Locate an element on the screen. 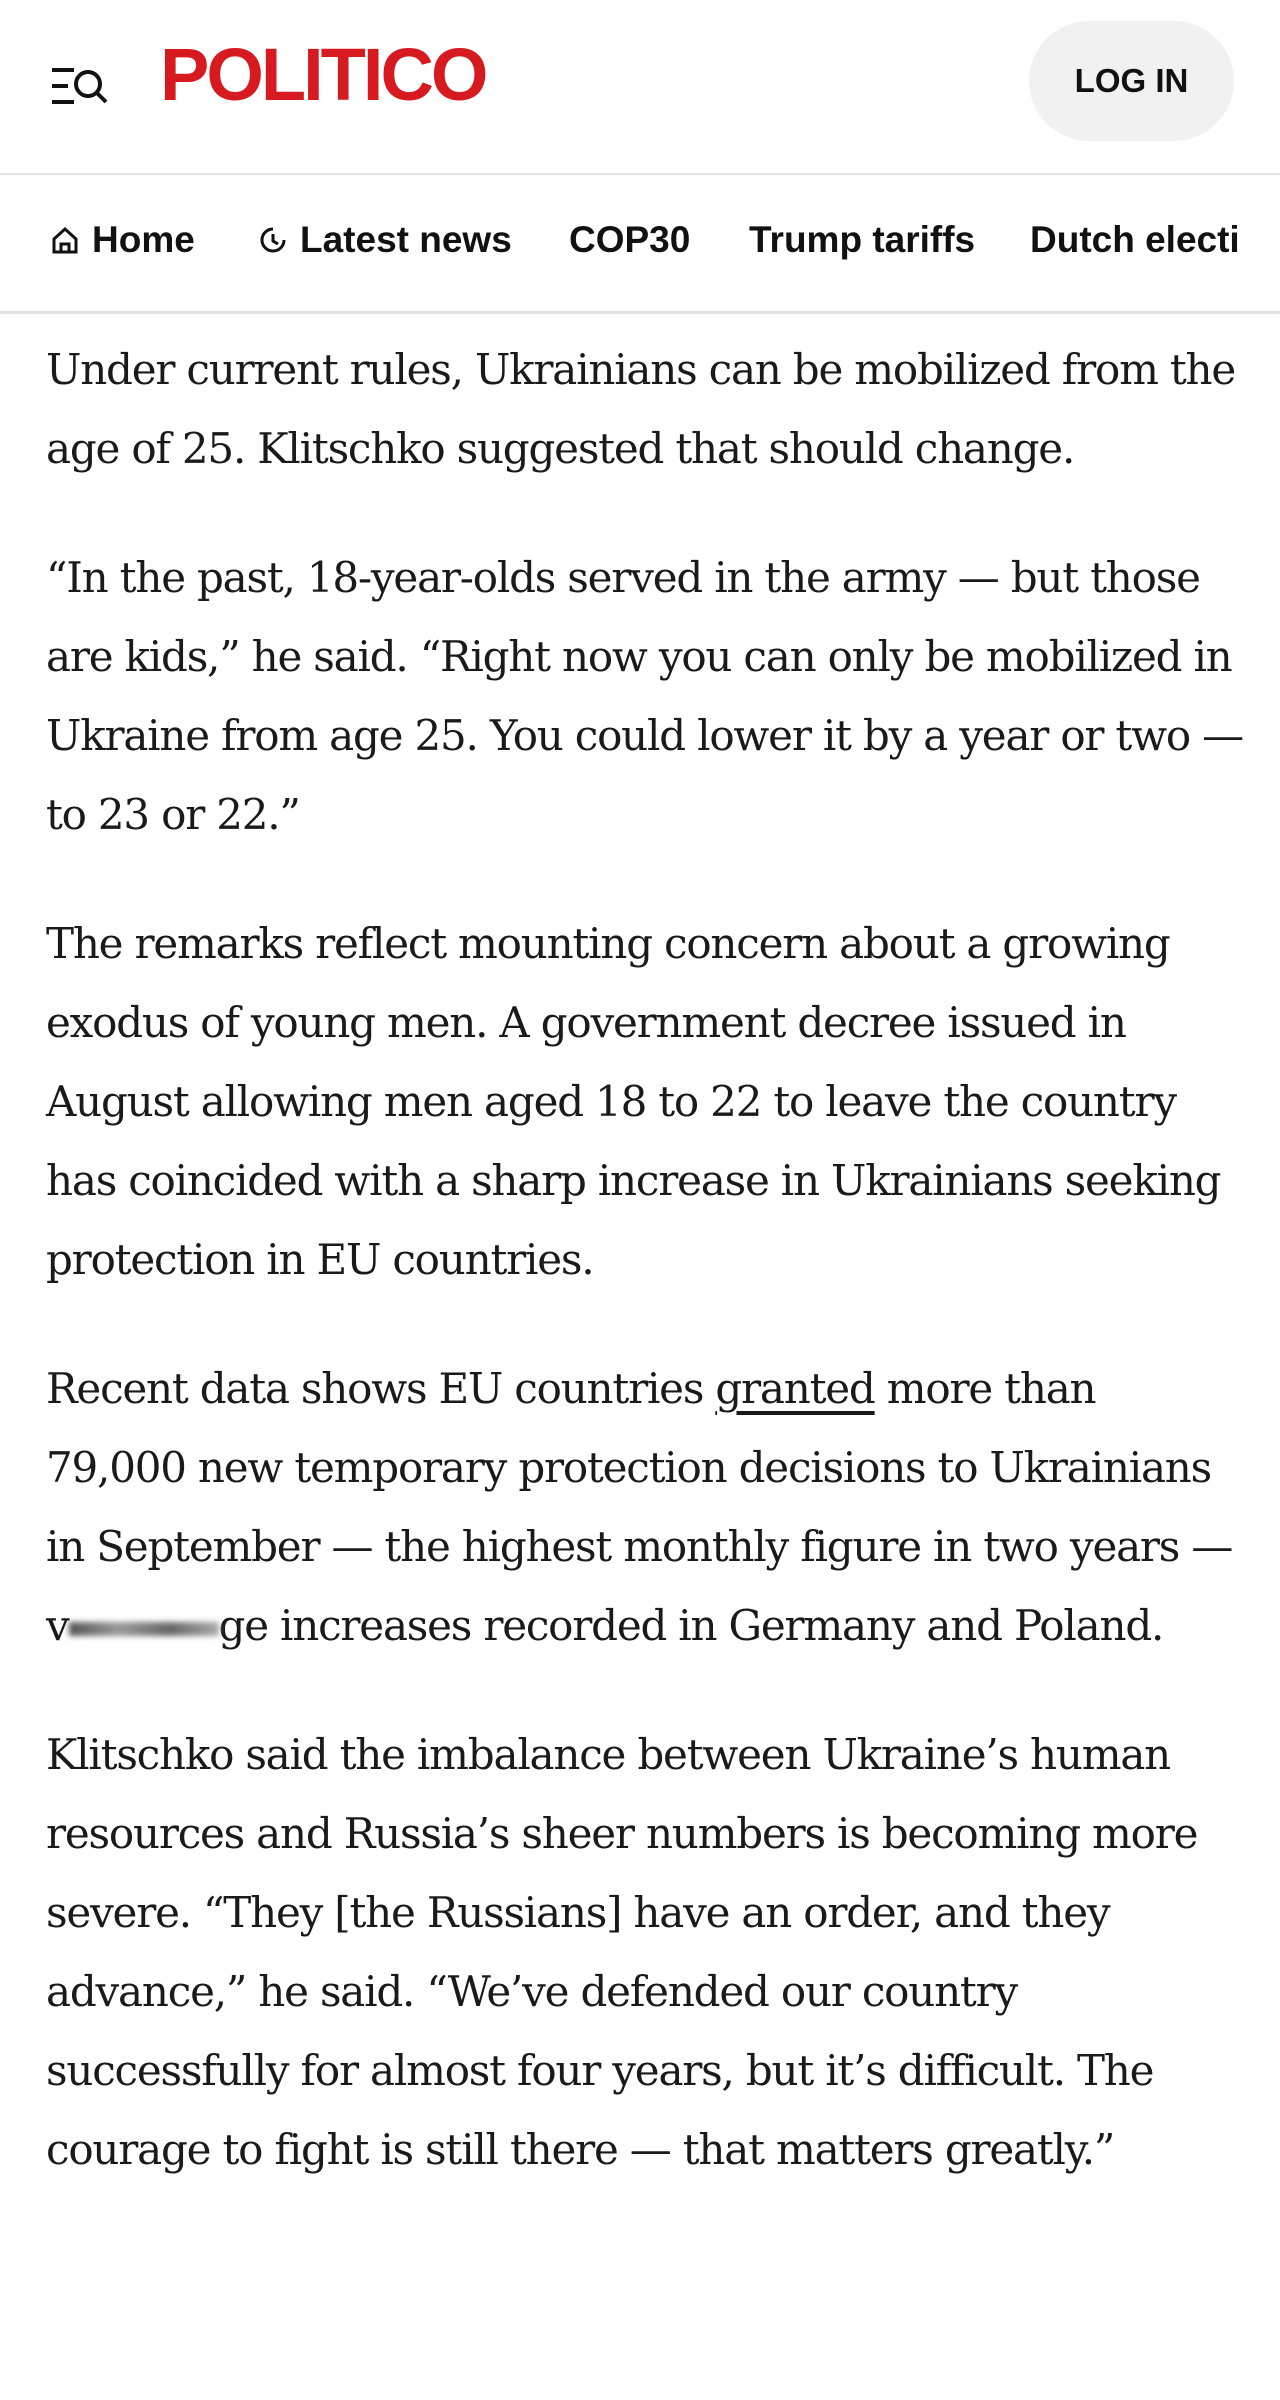 This screenshot has height=2400, width=1280. login-button: LOG IN is located at coordinates (1131, 81).